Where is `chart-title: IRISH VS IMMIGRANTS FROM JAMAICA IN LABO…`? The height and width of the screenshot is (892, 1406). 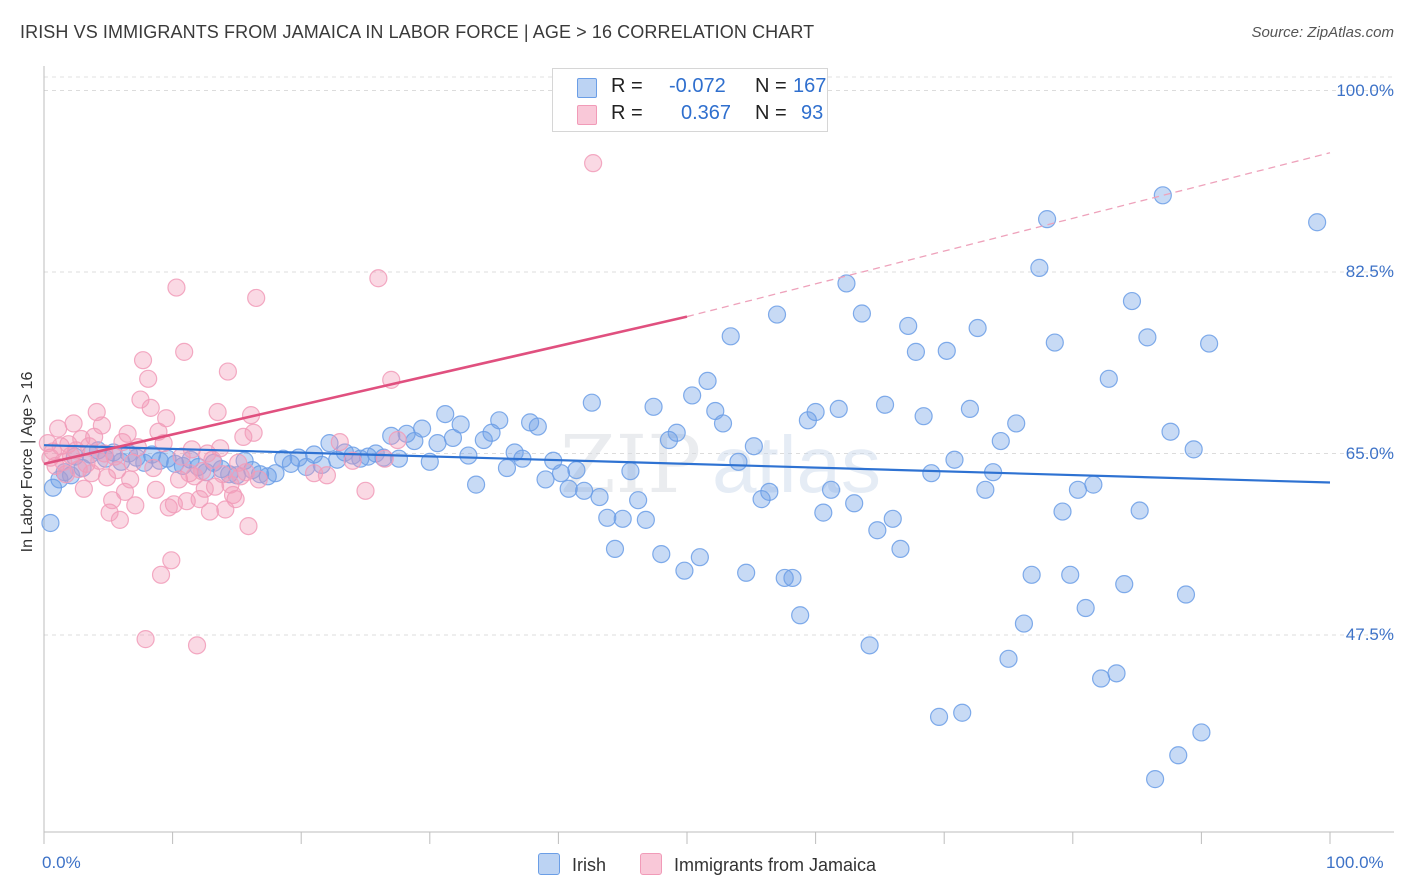 chart-title: IRISH VS IMMIGRANTS FROM JAMAICA IN LABO… is located at coordinates (417, 32).